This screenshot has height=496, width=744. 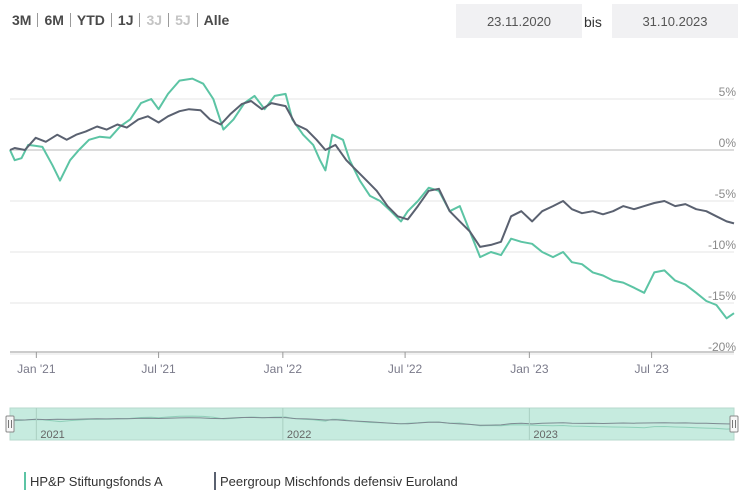 What do you see at coordinates (36, 369) in the screenshot?
I see `x-tick-label: Jan '21` at bounding box center [36, 369].